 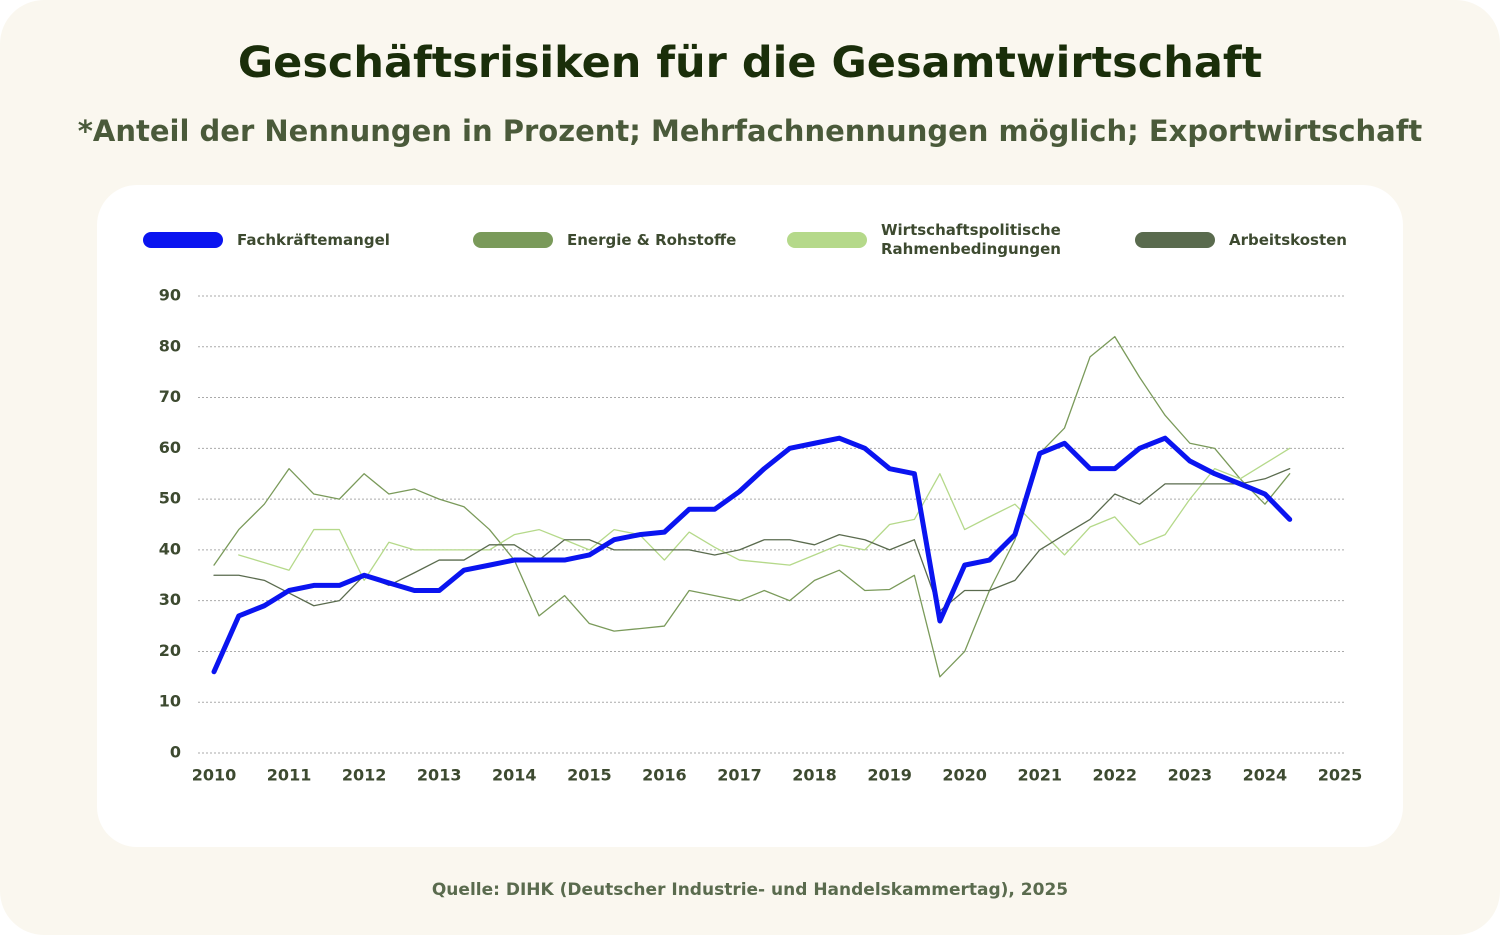 I want to click on legend-item: Wirtschaftspolitische Rahmenbedingungen, so click(x=934, y=239).